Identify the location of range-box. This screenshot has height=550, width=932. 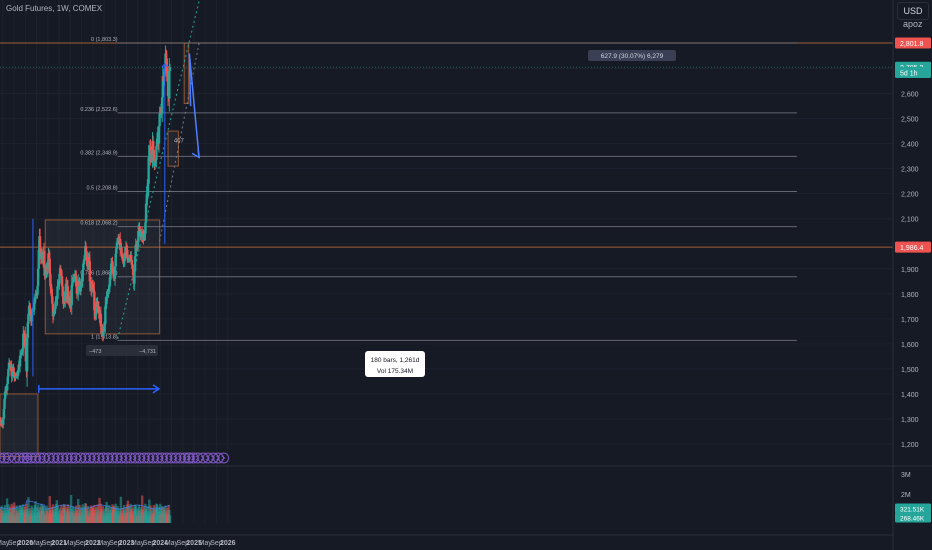
(186, 73).